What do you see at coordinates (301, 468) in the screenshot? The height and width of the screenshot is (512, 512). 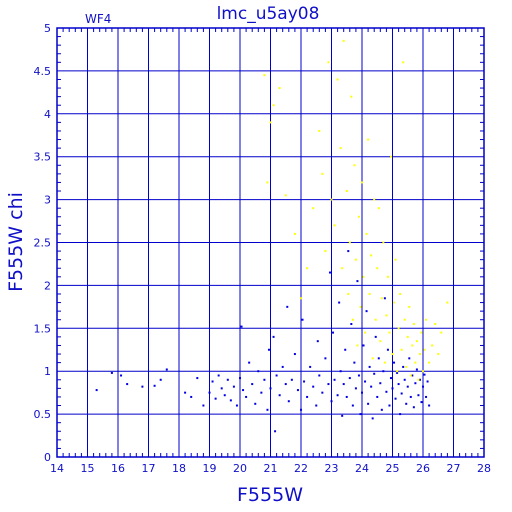 I see `x-tick-label: 22` at bounding box center [301, 468].